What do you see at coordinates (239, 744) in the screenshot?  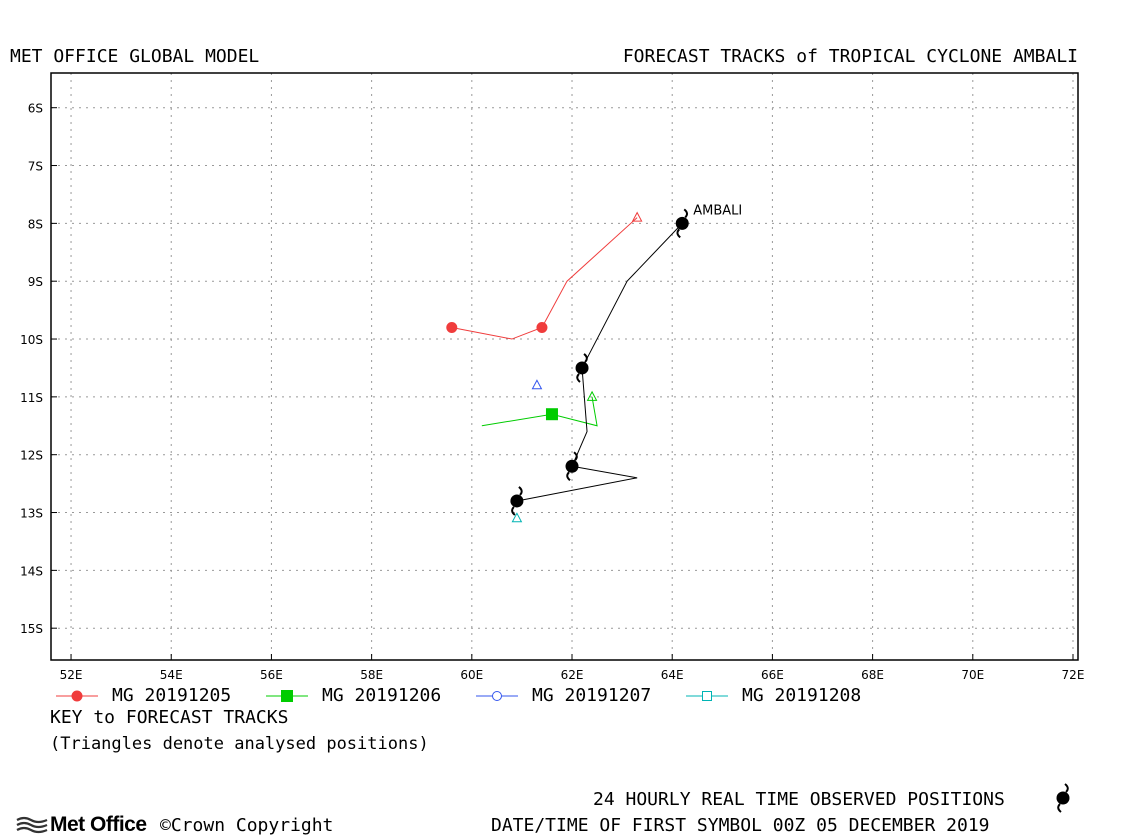 I see `key-note: (Triangles denote analysed positions)` at bounding box center [239, 744].